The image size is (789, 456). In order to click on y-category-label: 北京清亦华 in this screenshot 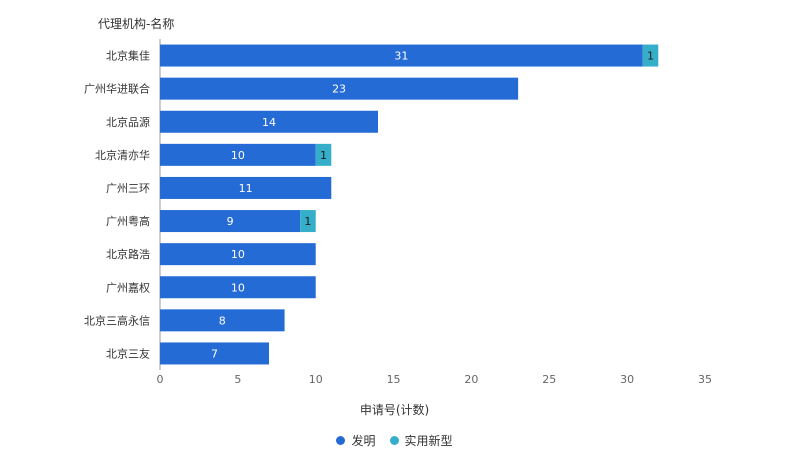, I will do `click(122, 155)`.